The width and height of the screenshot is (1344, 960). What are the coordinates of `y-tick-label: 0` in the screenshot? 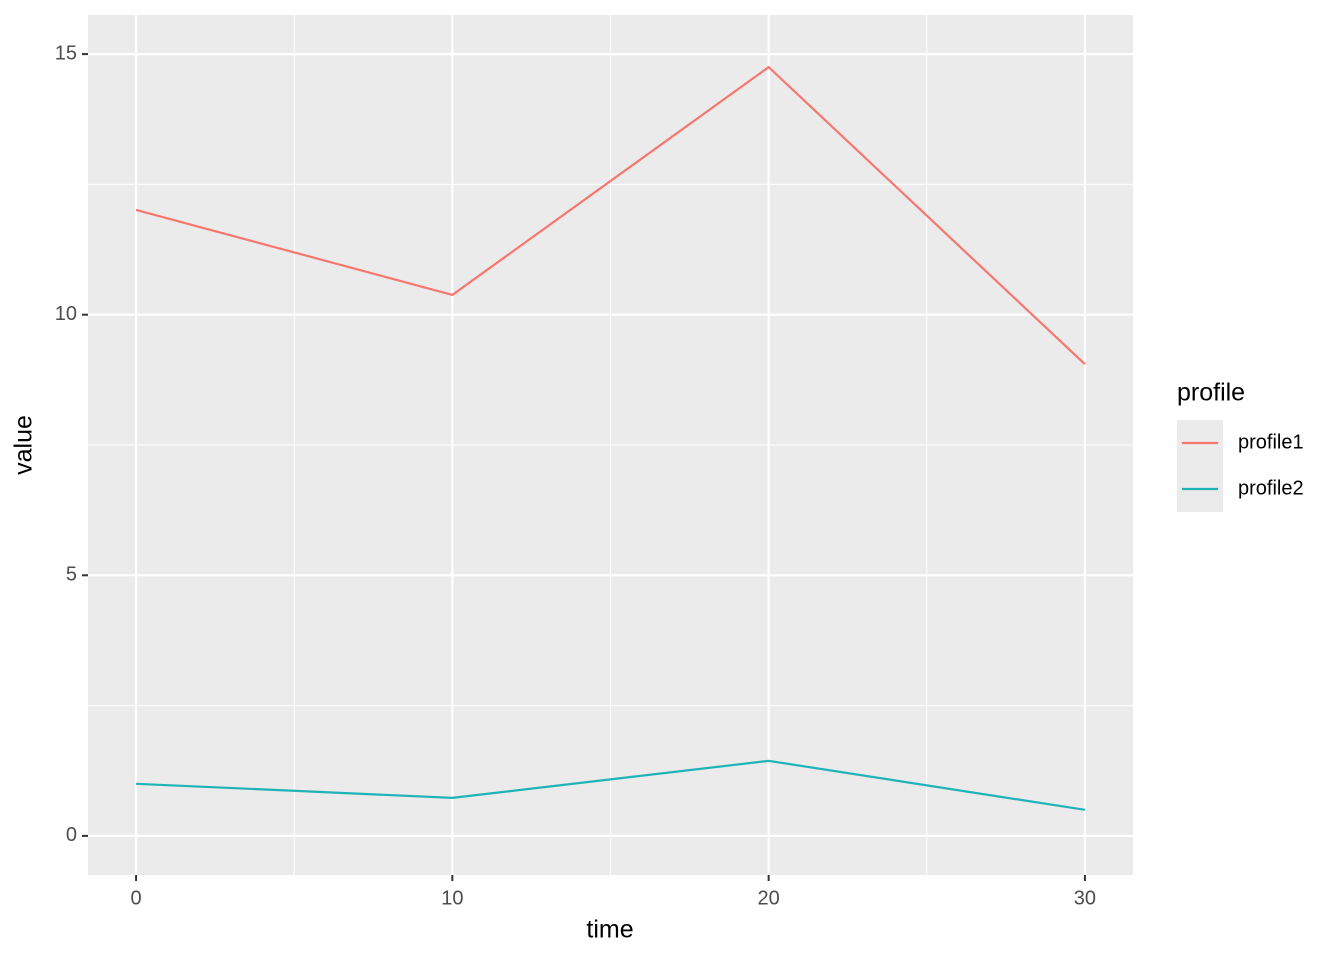 It's located at (71, 835).